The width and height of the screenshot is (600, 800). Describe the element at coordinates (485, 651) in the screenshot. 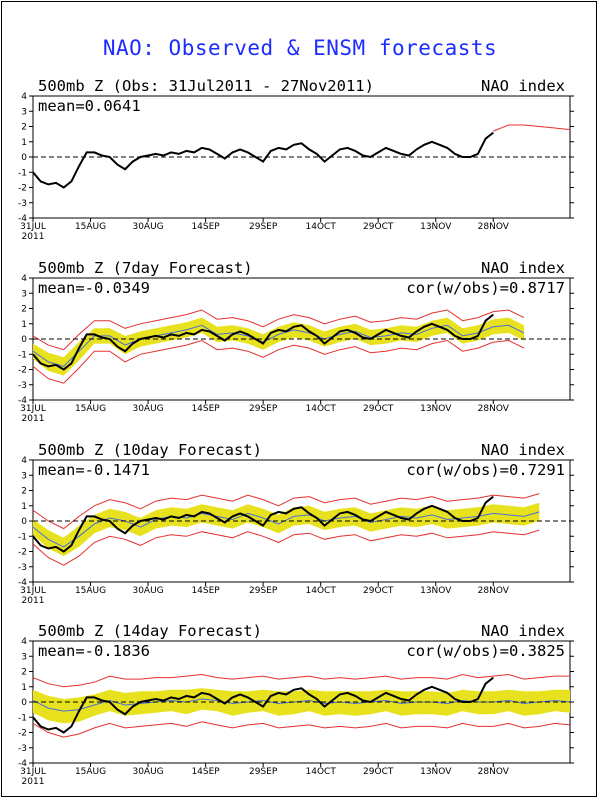

I see `correlation-label: cor(w/obs)=0.3825` at that location.